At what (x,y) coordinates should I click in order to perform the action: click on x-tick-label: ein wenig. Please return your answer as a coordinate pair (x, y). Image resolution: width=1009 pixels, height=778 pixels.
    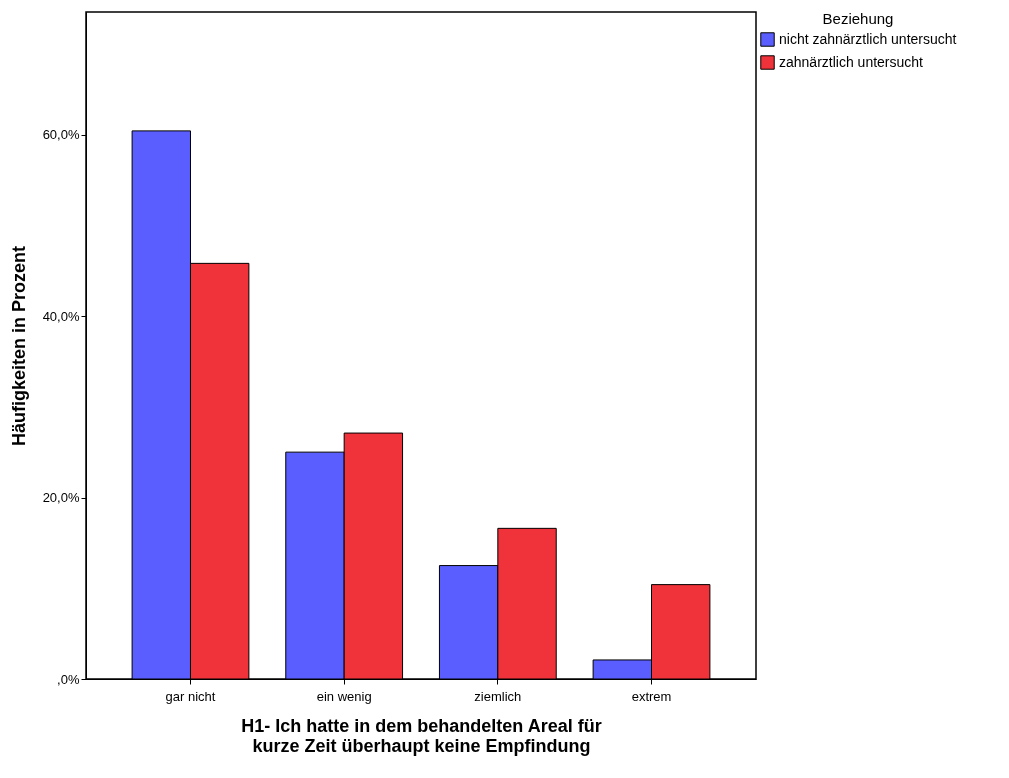
    Looking at the image, I should click on (344, 696).